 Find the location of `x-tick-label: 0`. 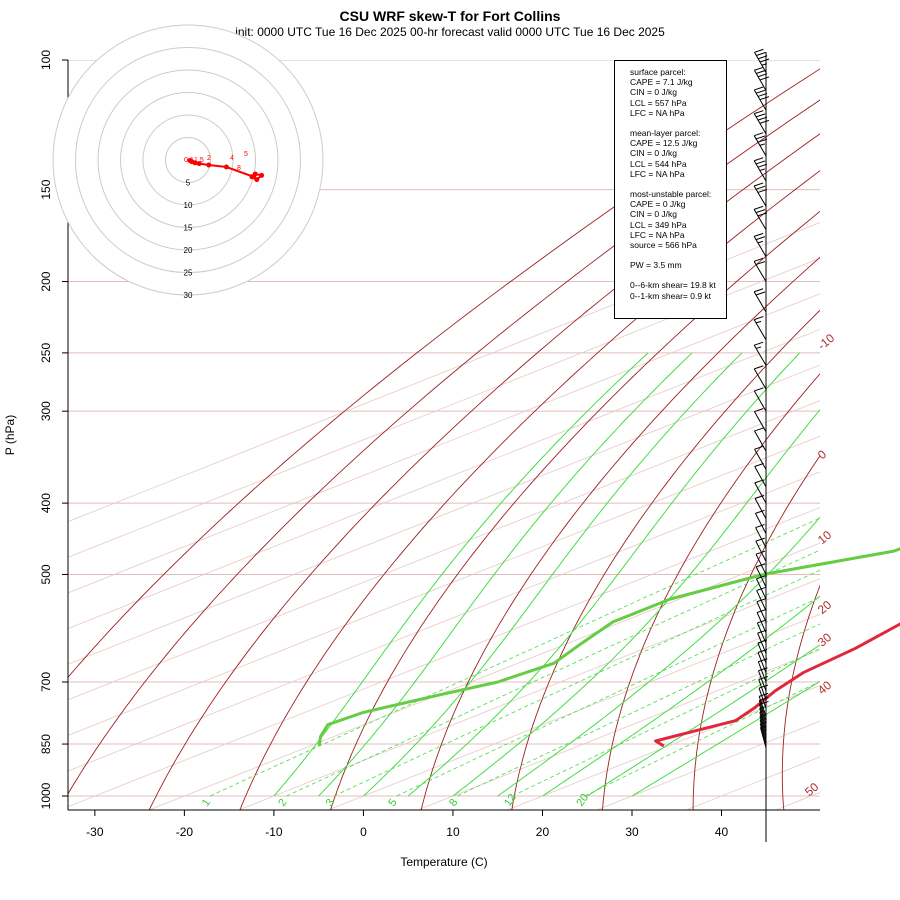

x-tick-label: 0 is located at coordinates (363, 832).